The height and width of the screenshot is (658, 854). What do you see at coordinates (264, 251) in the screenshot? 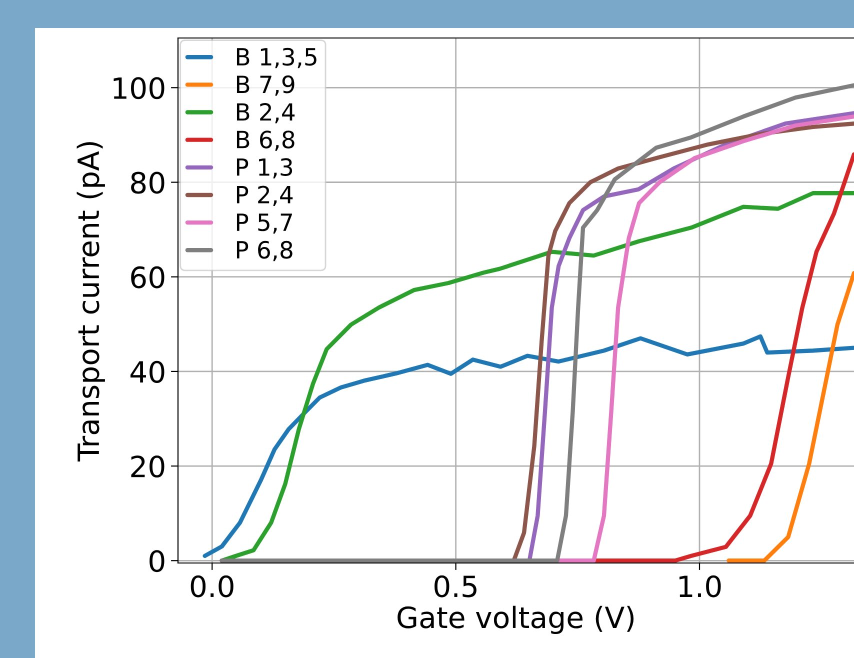
I see `legend-label: P 6,8` at bounding box center [264, 251].